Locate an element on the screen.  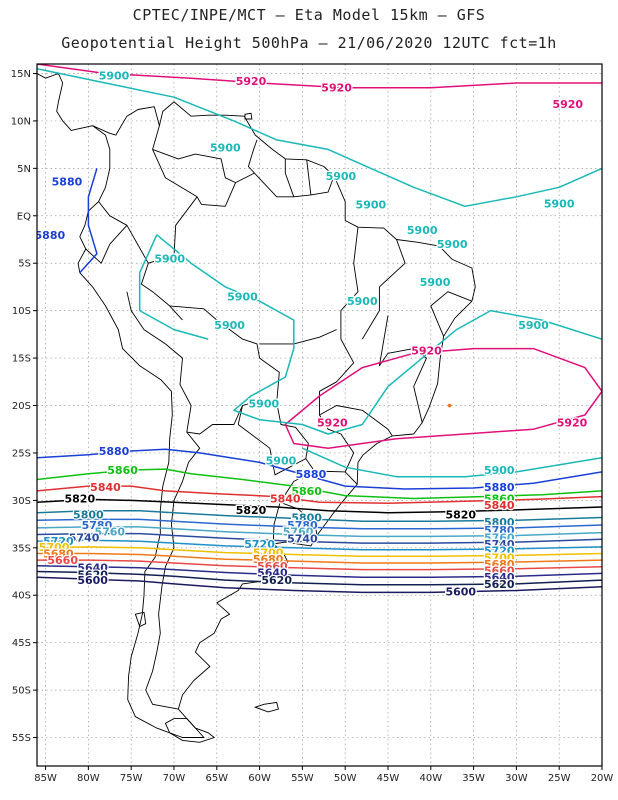
lon-tick-label: 35W is located at coordinates (473, 778).